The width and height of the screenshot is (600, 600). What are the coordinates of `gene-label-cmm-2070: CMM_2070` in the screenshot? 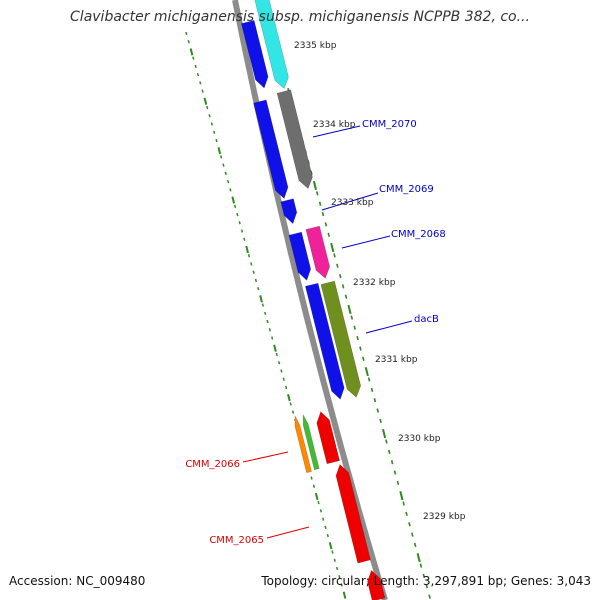 It's located at (389, 124).